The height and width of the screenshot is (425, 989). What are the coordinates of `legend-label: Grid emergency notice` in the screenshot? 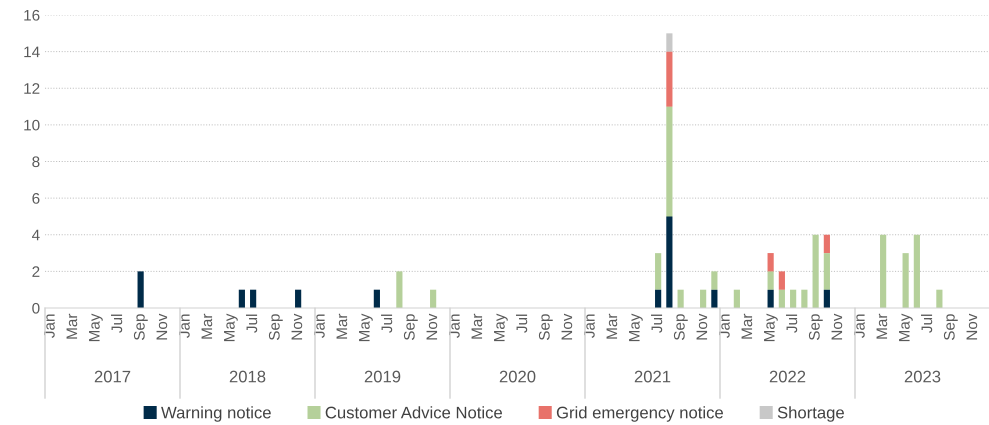 It's located at (639, 414).